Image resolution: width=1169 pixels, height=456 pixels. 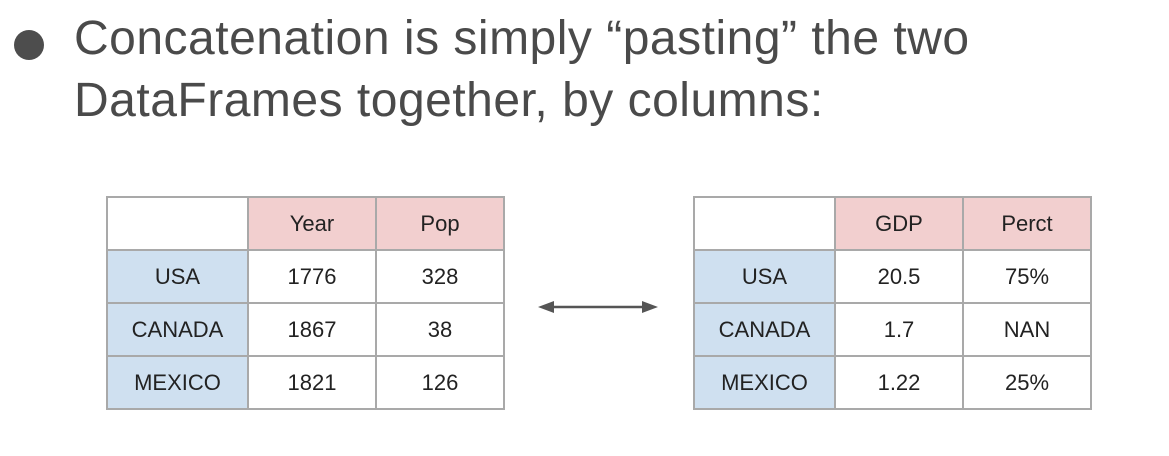 I want to click on table-header-row: Year Pop, so click(x=305, y=223).